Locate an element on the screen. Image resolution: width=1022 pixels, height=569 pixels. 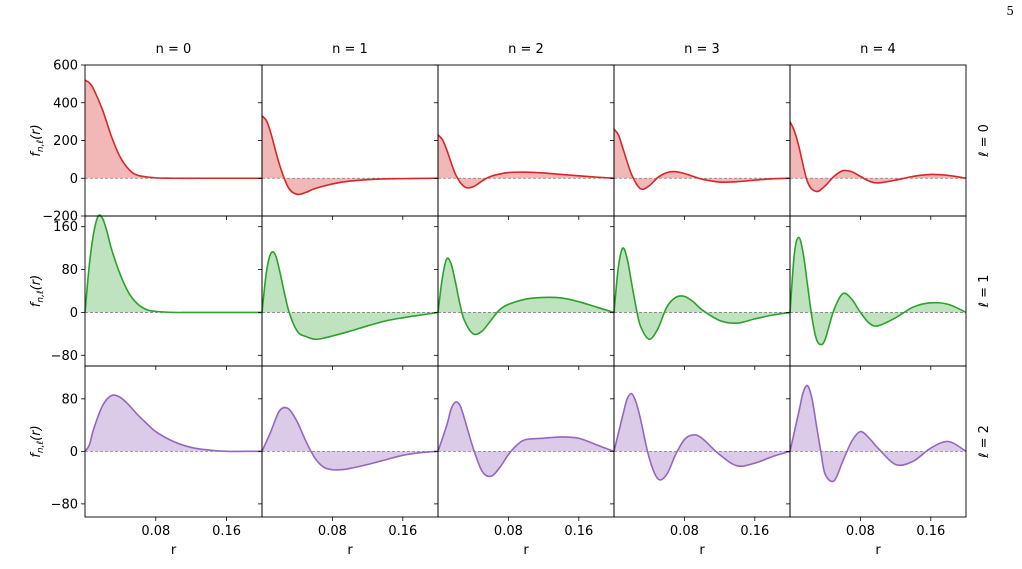
area-fill-row1-col4 is located at coordinates (878, 291).